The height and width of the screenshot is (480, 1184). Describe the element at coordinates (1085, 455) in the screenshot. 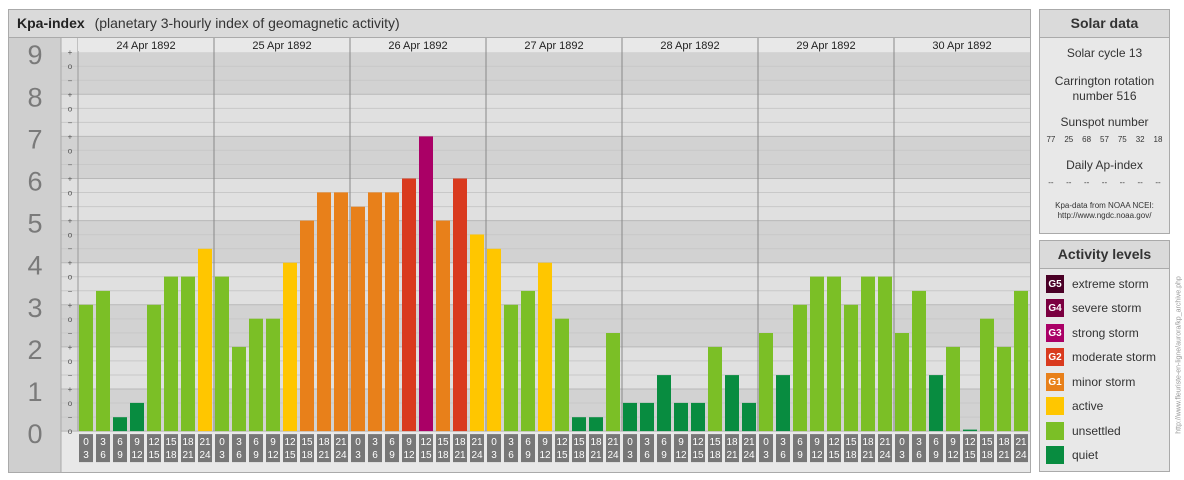

I see `level-label: quiet` at that location.